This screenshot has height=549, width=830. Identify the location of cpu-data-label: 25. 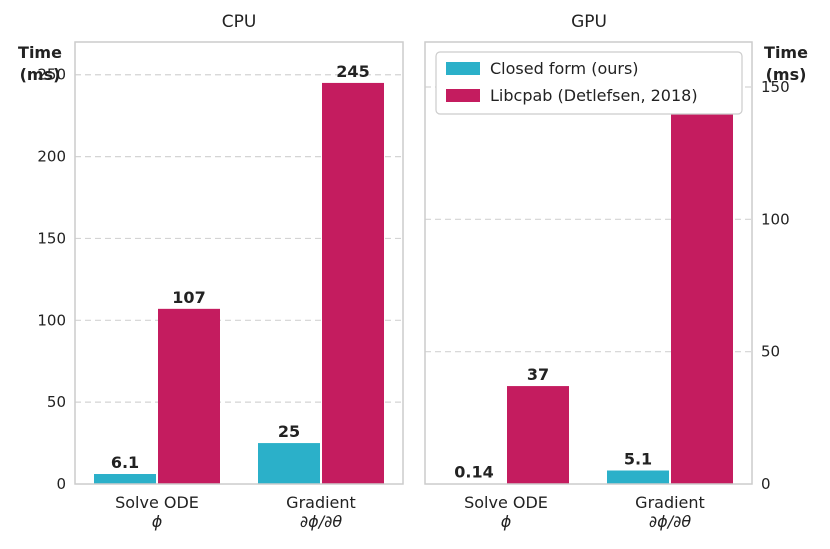
(289, 431).